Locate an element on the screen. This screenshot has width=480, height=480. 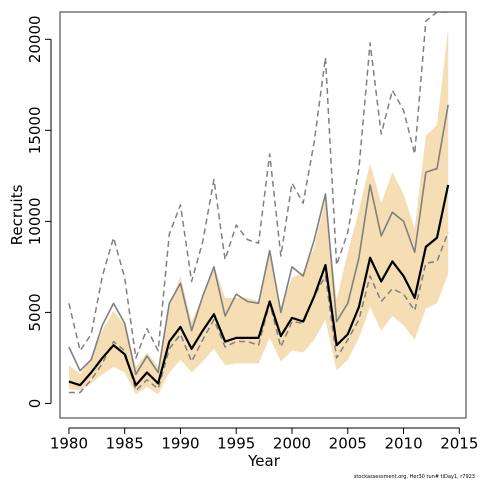
x-tick-label: 2000 is located at coordinates (292, 444).